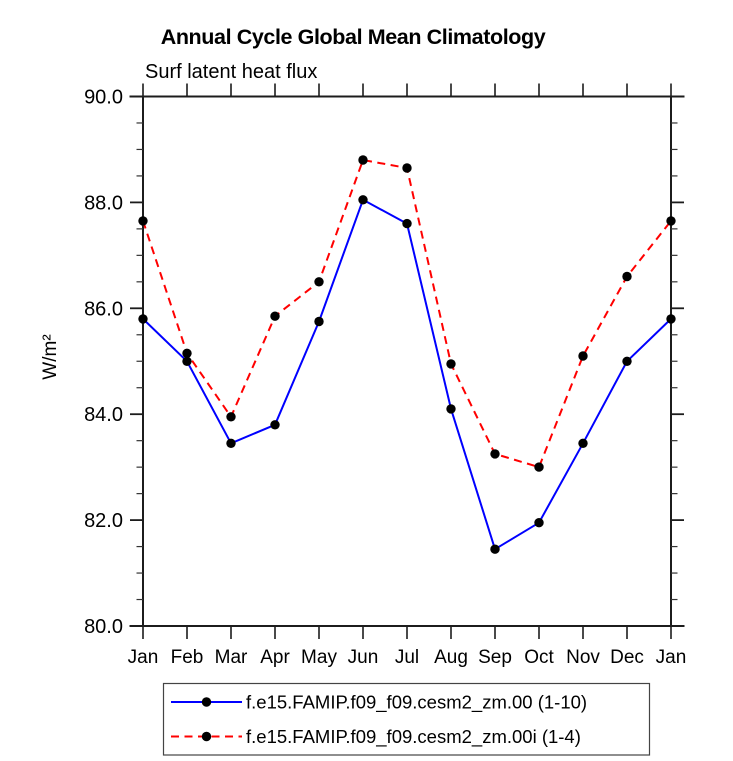 Image resolution: width=733 pixels, height=761 pixels. I want to click on y-tick-label: 80.0, so click(103, 627).